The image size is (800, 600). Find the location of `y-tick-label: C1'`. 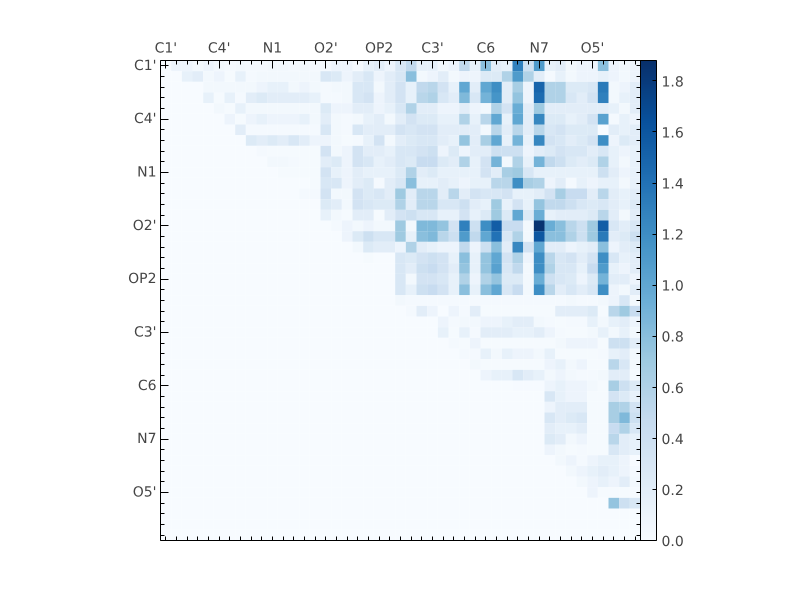

y-tick-label: C1' is located at coordinates (145, 66).